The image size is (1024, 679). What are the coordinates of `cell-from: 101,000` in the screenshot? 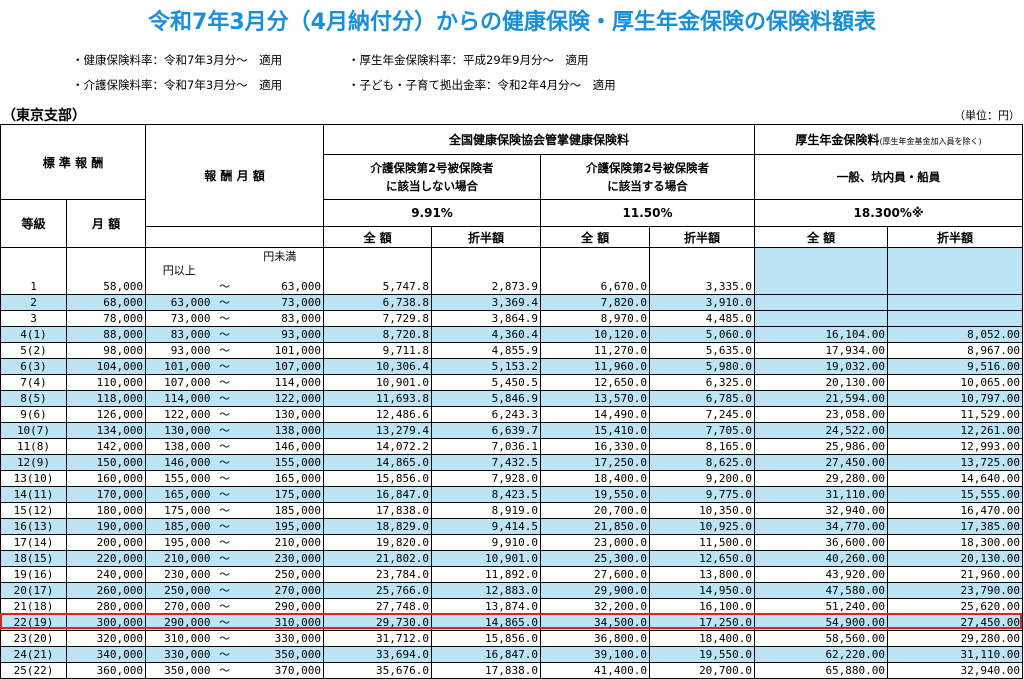 It's located at (179, 366).